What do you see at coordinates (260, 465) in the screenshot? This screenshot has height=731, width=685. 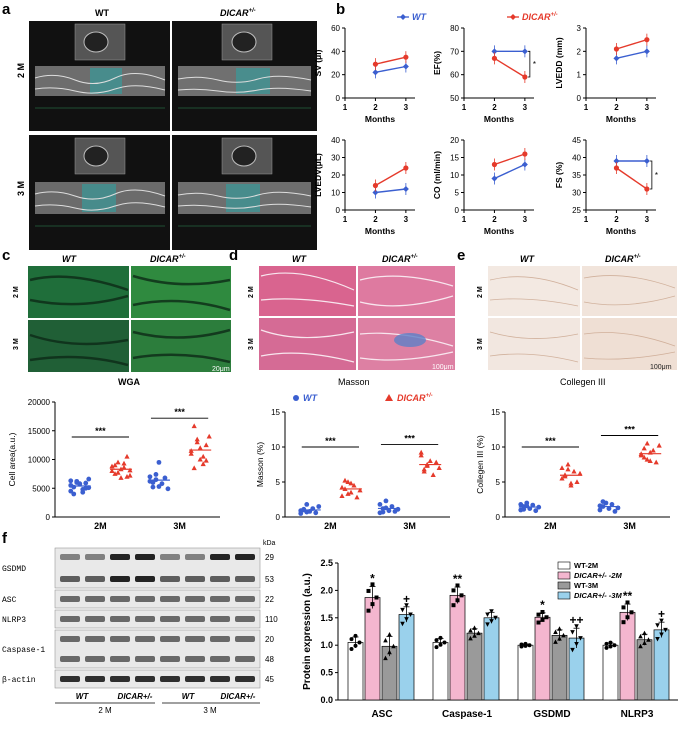 I see `d-scatter-y-label: Masson (%)` at bounding box center [260, 465].